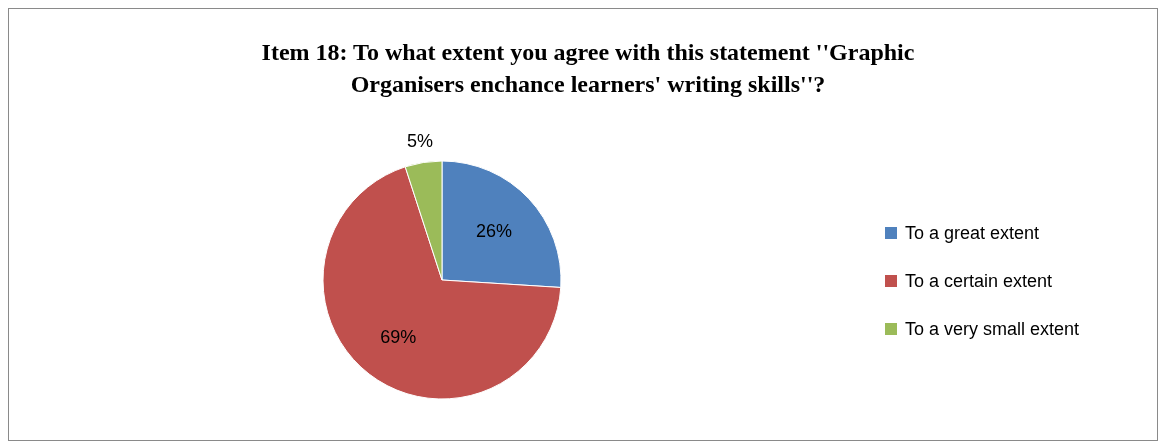 This screenshot has height=441, width=1158. Describe the element at coordinates (979, 281) in the screenshot. I see `legend-label: To a certain extent` at that location.